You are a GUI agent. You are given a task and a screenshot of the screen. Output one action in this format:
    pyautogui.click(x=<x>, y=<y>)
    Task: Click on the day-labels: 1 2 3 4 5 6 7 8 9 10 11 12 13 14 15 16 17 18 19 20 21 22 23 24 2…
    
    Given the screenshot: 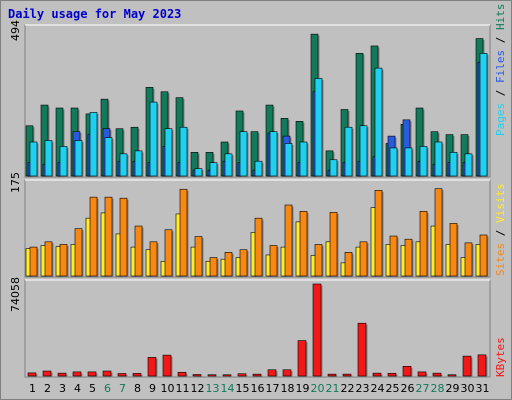 What is the action you would take?
    pyautogui.click(x=259, y=388)
    